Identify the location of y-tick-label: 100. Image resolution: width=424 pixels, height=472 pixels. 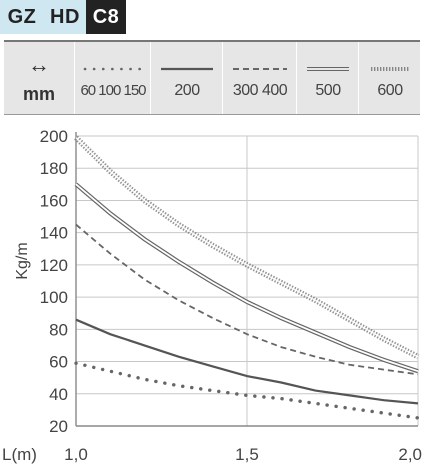
(54, 297).